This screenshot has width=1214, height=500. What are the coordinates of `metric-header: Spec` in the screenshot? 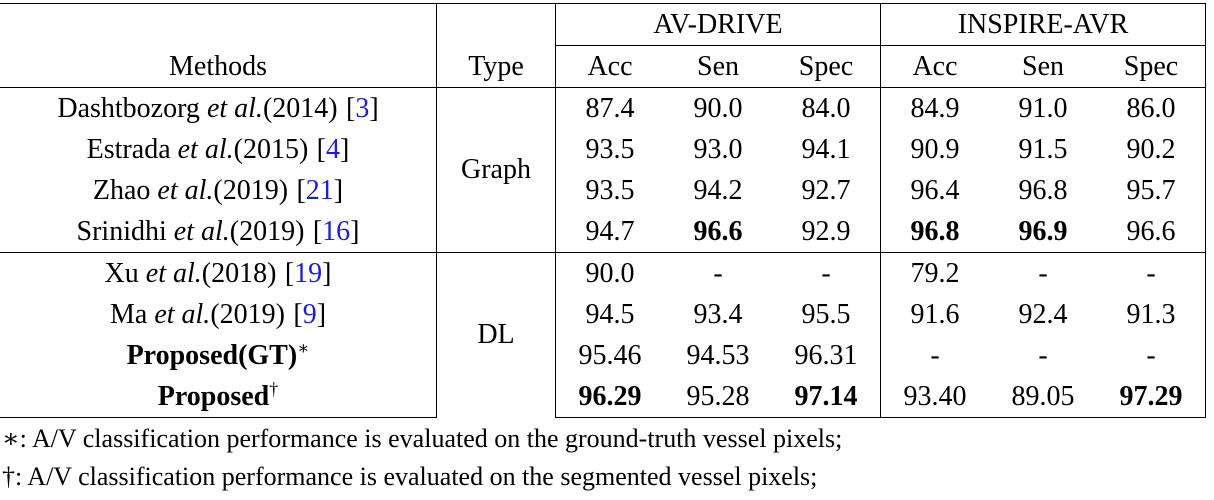 It's located at (1151, 66).